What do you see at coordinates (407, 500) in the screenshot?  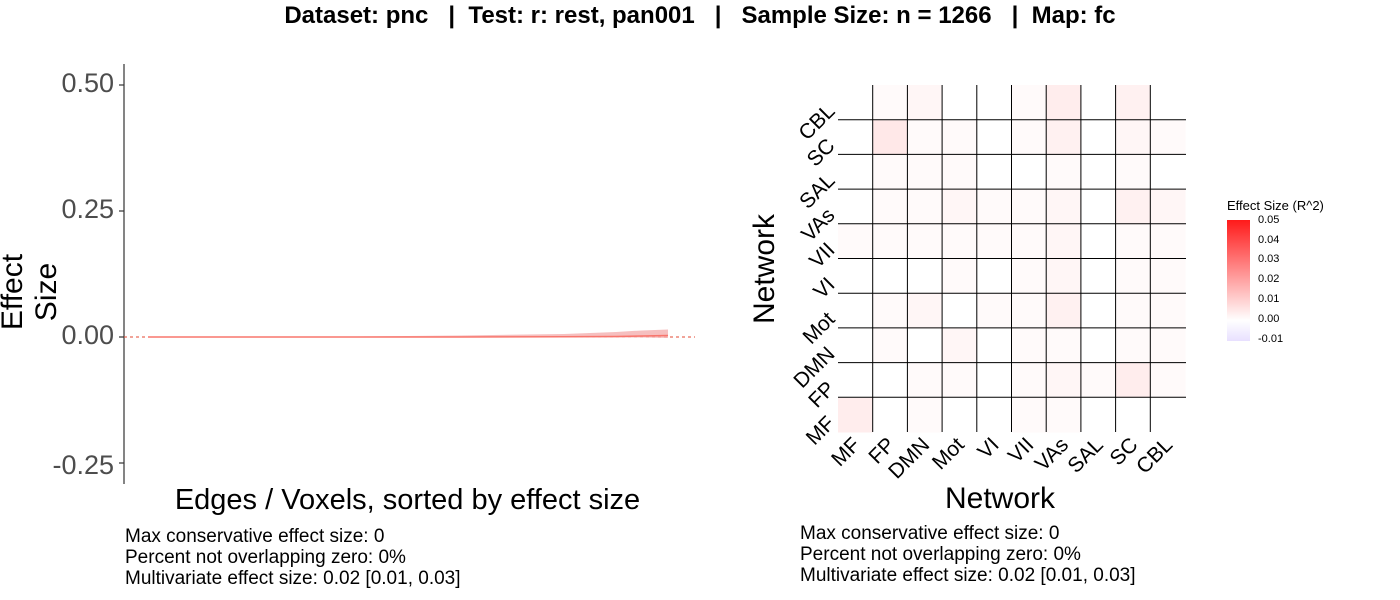 I see `edges-axis-title: Edges / Voxels, sorted by effect size` at bounding box center [407, 500].